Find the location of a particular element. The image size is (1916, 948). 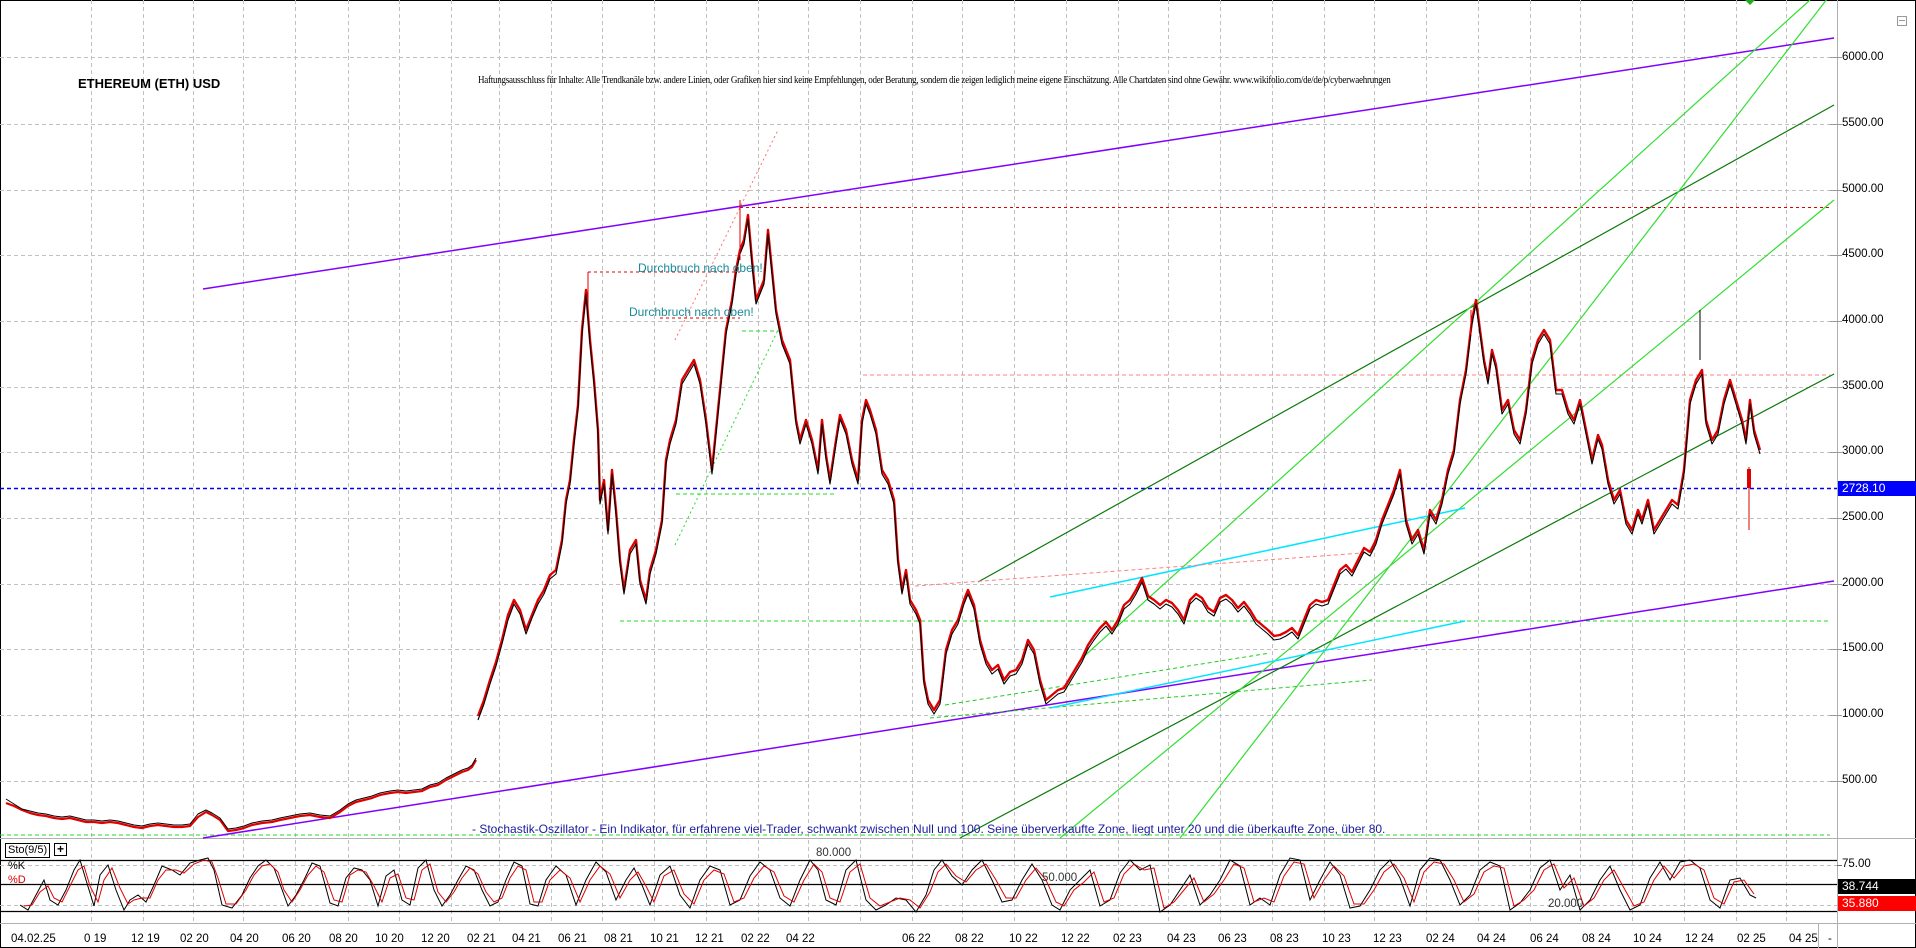

collapse-panel-button is located at coordinates (1902, 21).